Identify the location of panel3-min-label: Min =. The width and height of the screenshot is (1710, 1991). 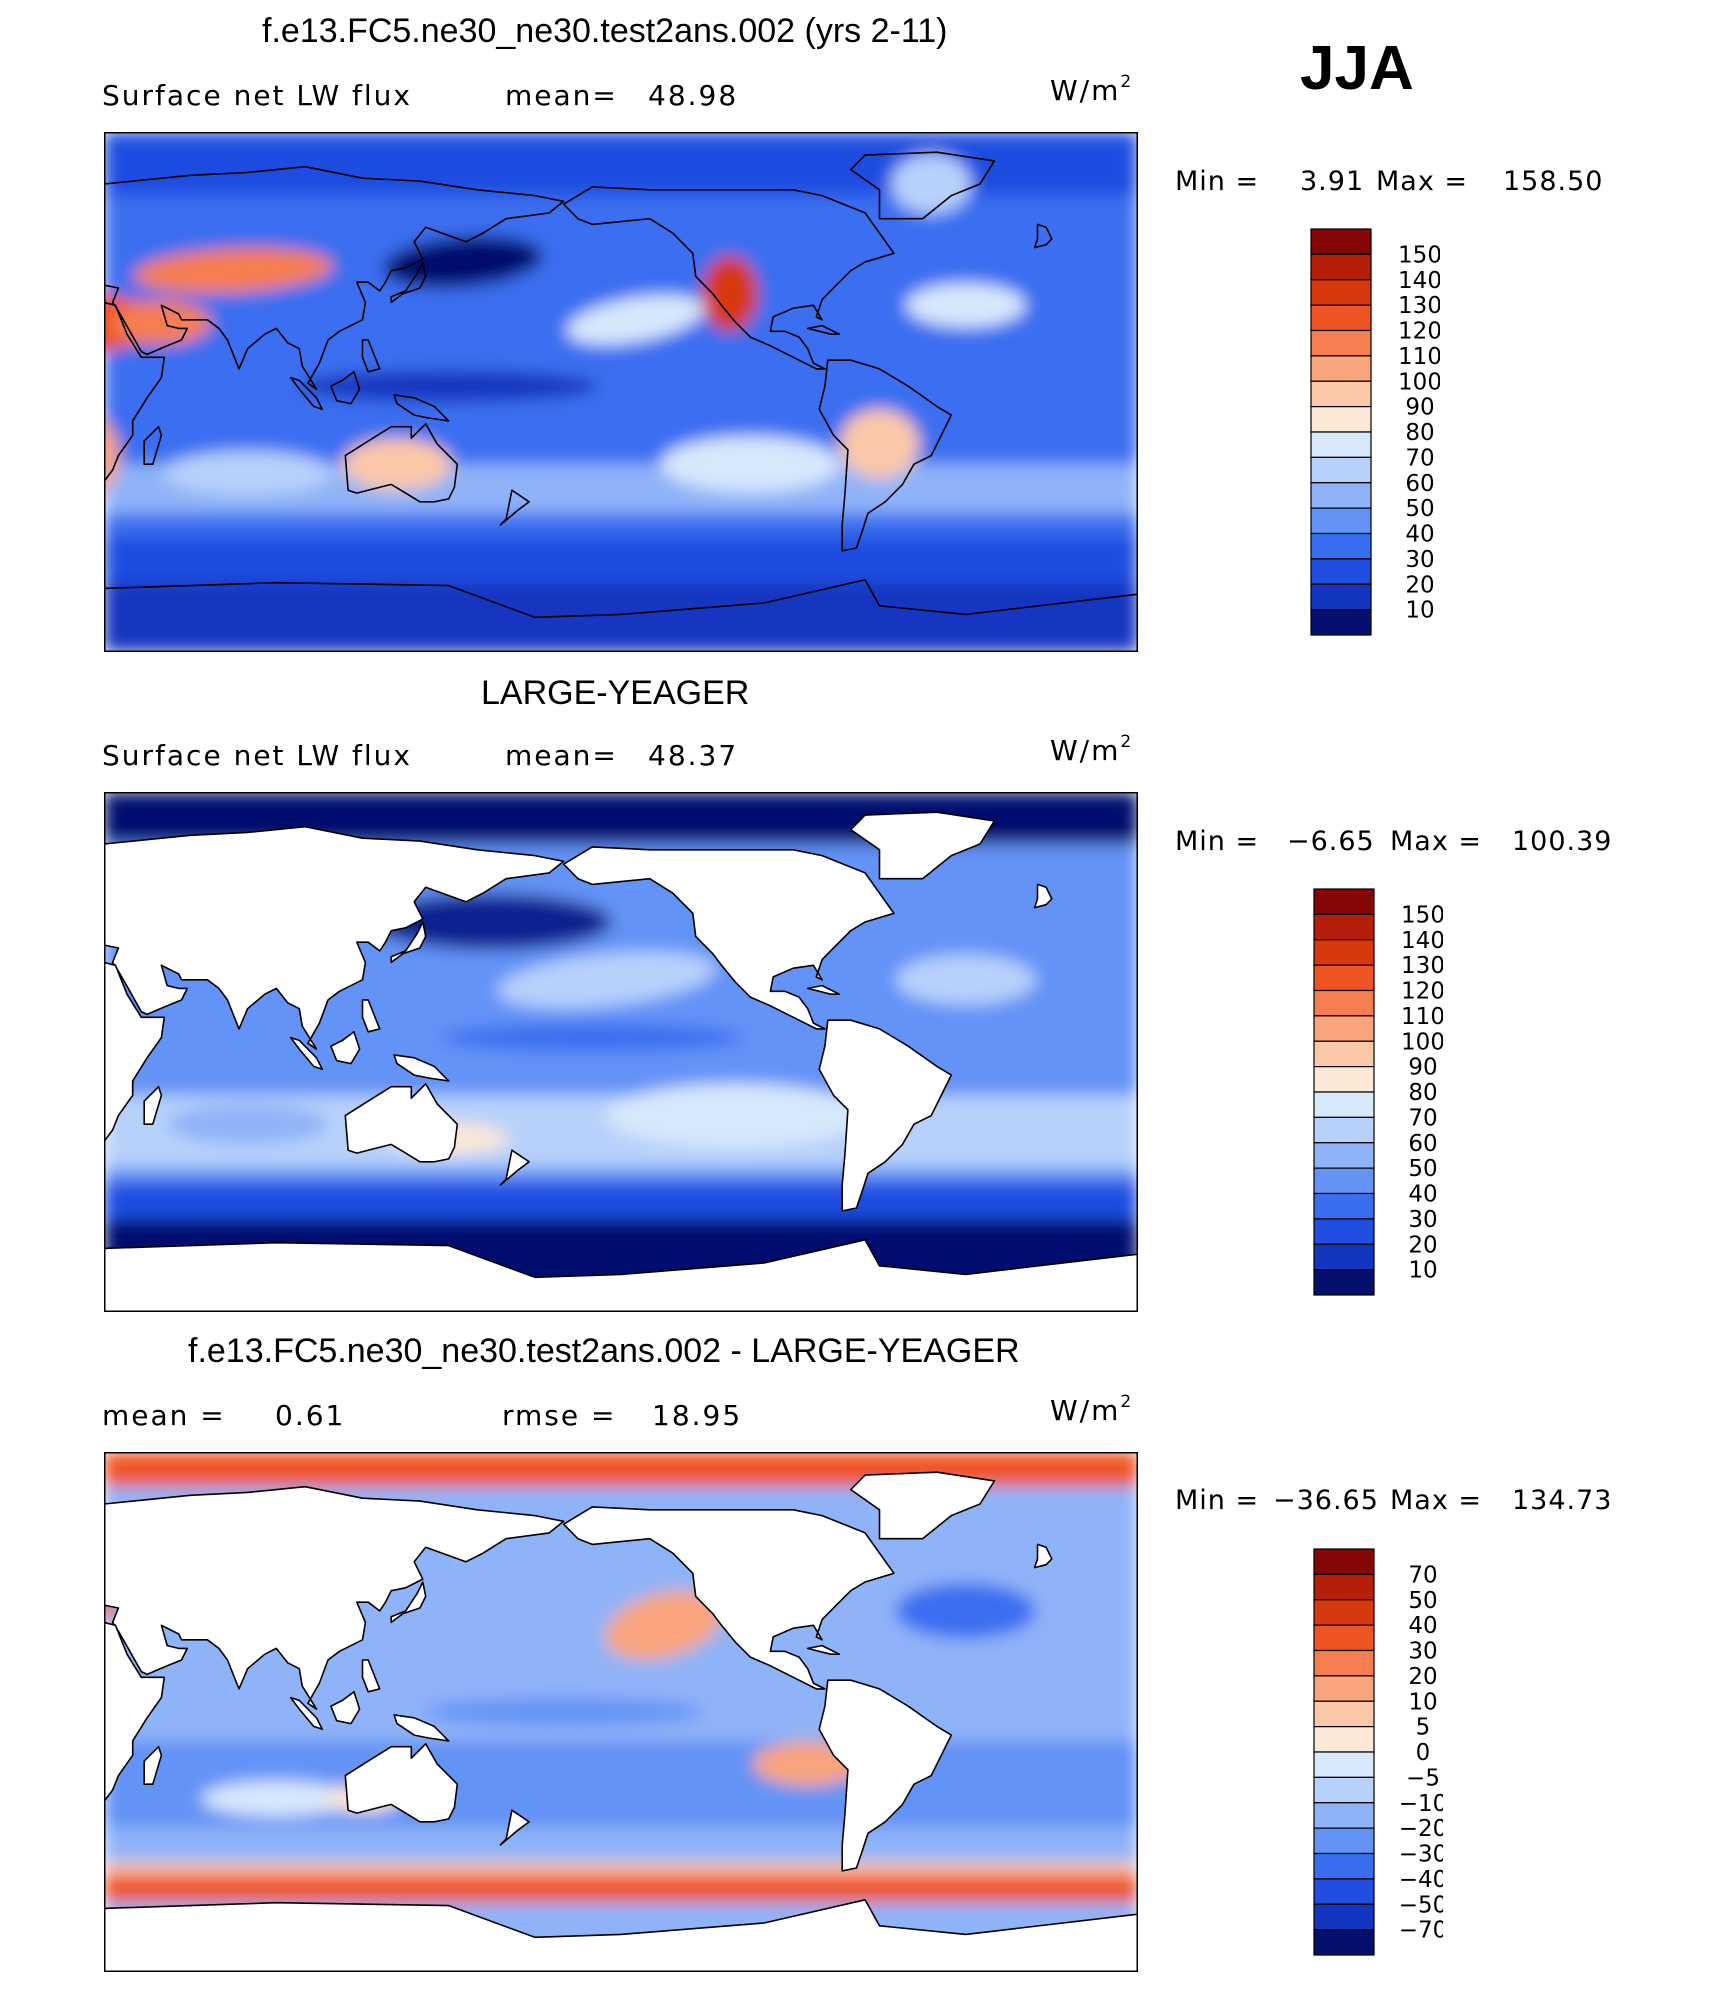
(1217, 1500).